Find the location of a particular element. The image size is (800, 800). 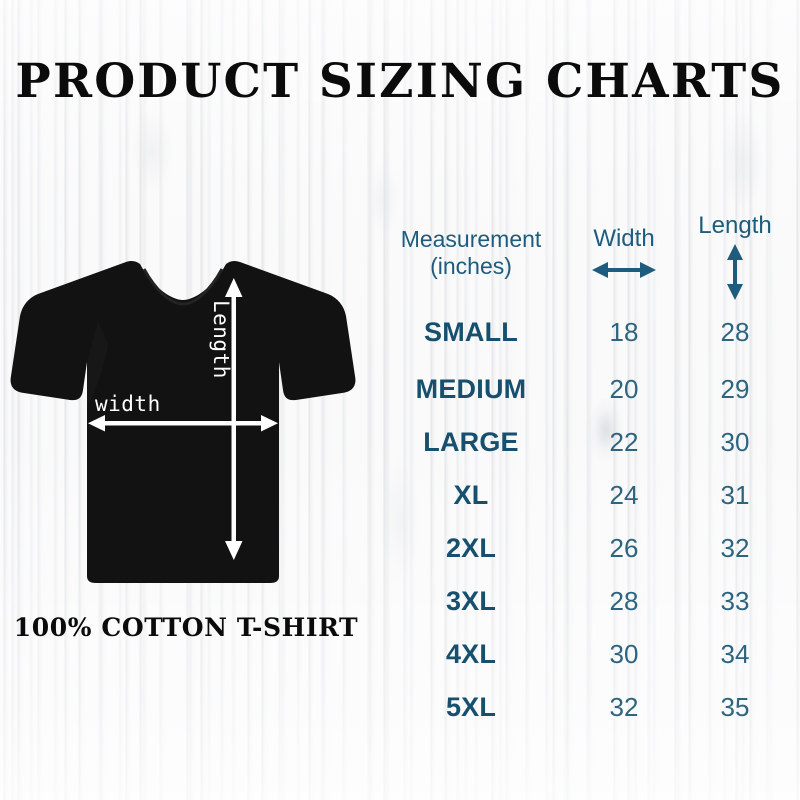

width-value: 32 is located at coordinates (624, 707).